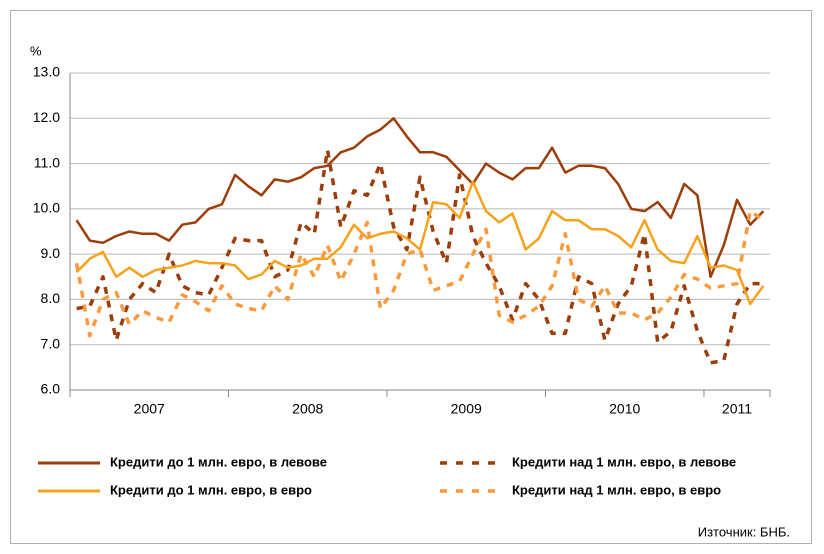 The width and height of the screenshot is (824, 554). Describe the element at coordinates (624, 409) in the screenshot. I see `x-tick-label: 2010` at that location.